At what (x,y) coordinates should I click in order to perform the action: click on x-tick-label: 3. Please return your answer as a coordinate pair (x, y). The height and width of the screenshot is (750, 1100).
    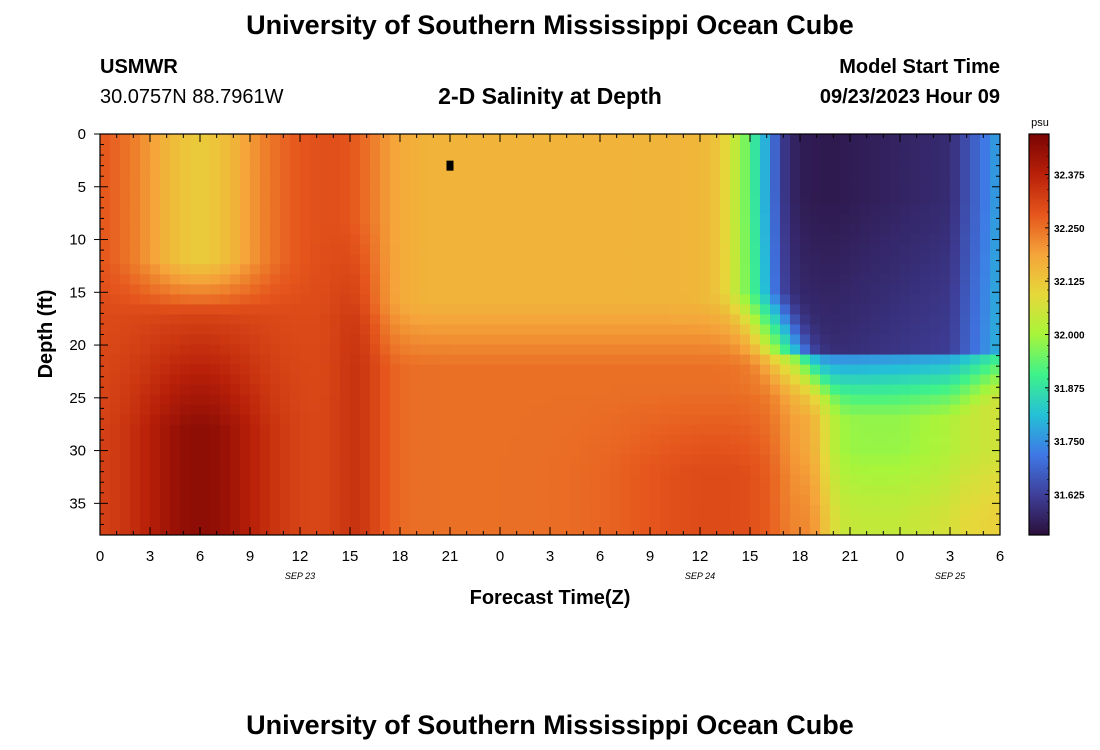
    Looking at the image, I should click on (950, 556).